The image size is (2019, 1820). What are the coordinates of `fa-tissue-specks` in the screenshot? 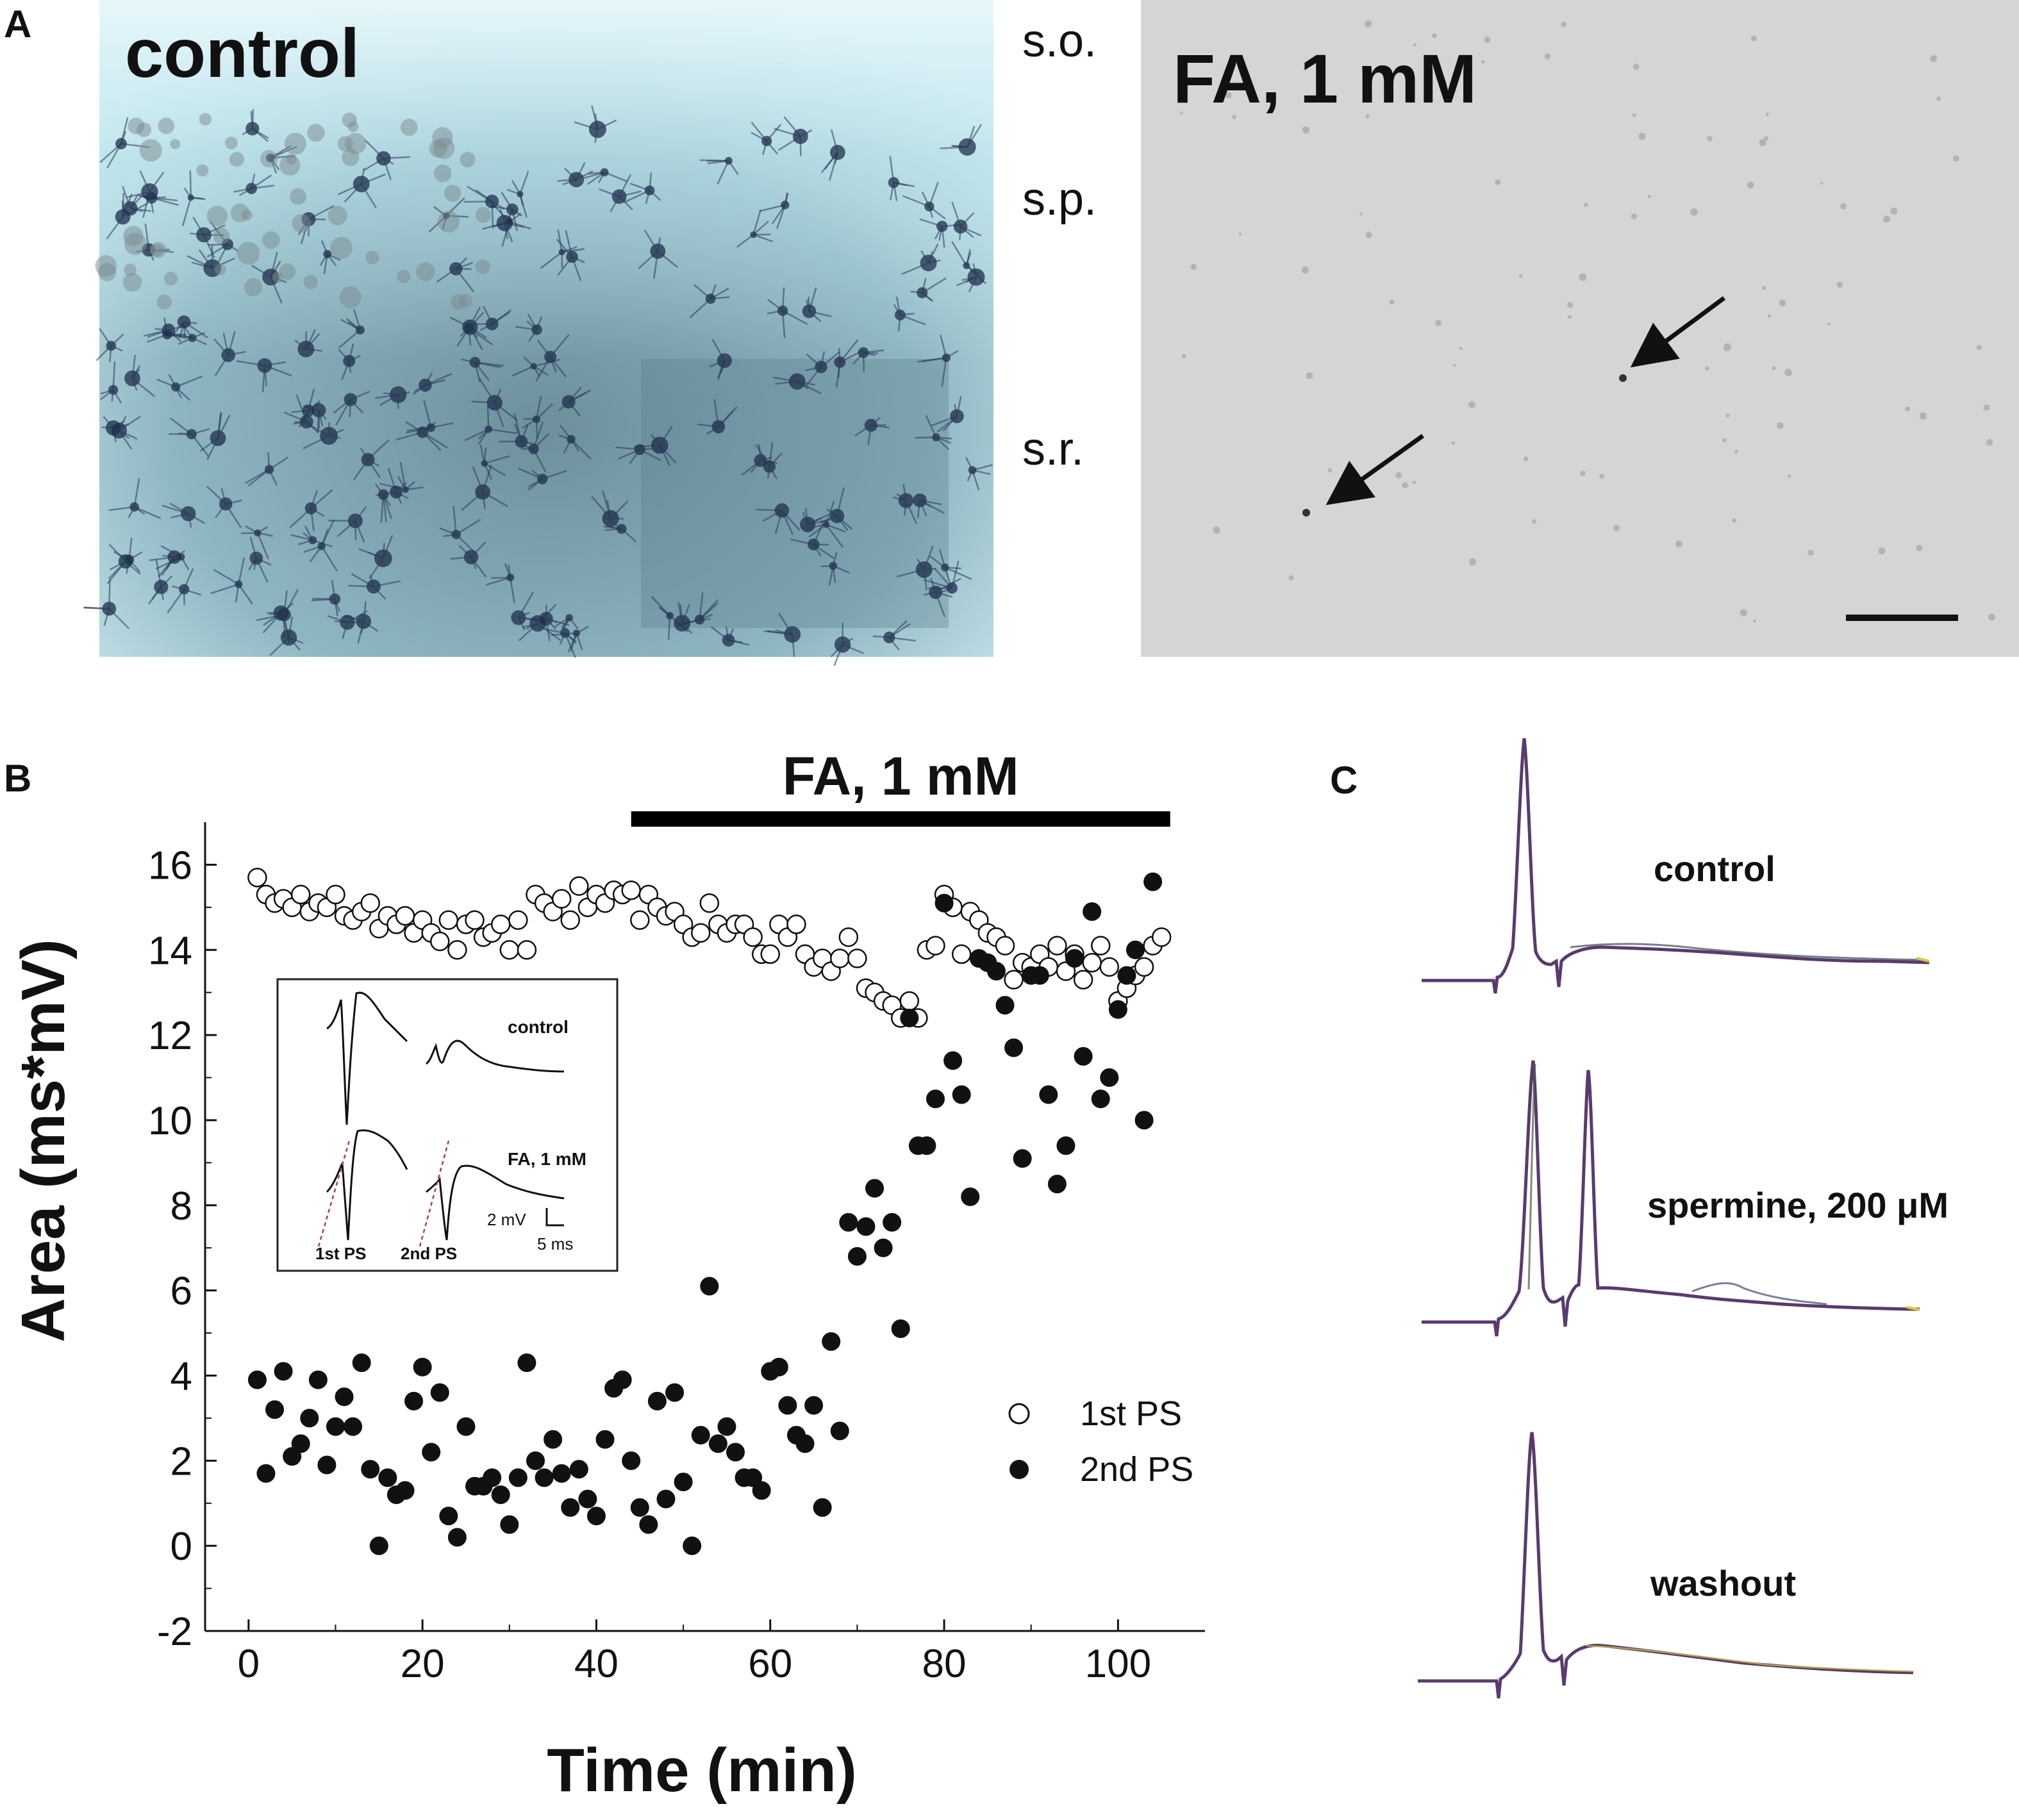 It's located at (1587, 321).